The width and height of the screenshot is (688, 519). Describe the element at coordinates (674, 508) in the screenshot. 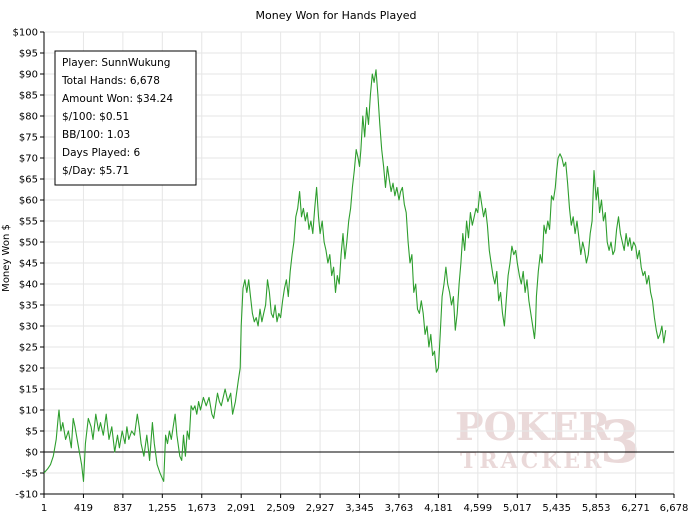

I see `x-tick-label: 6,678` at that location.